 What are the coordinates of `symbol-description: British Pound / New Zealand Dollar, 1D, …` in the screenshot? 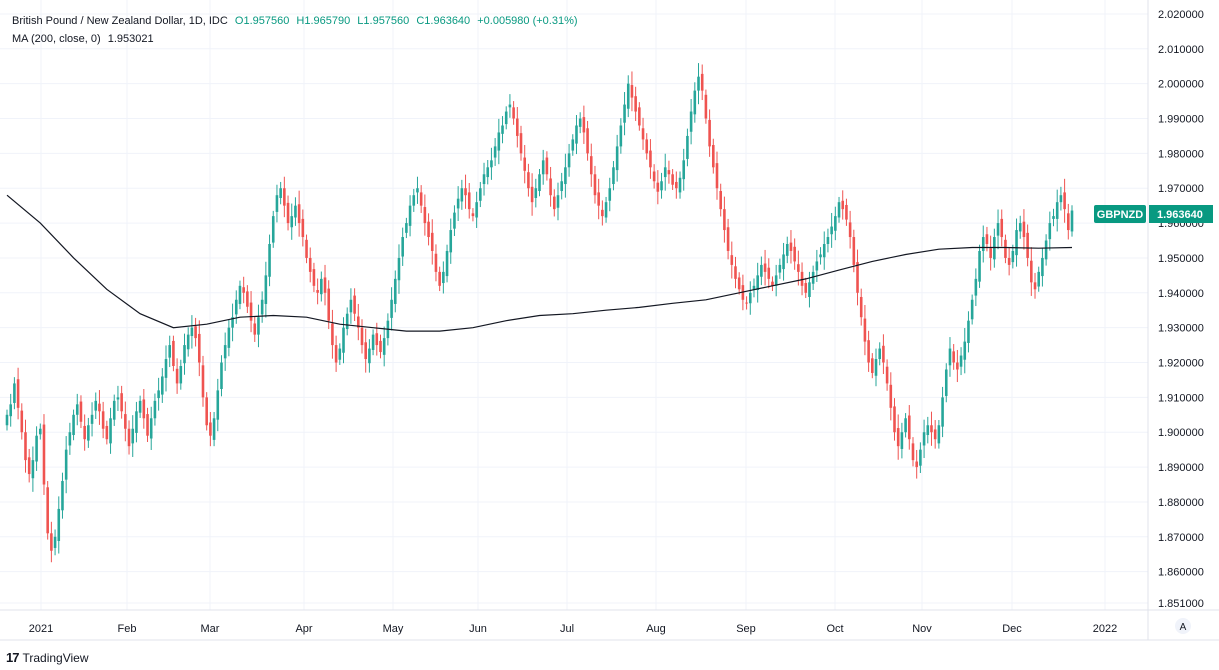 It's located at (120, 21).